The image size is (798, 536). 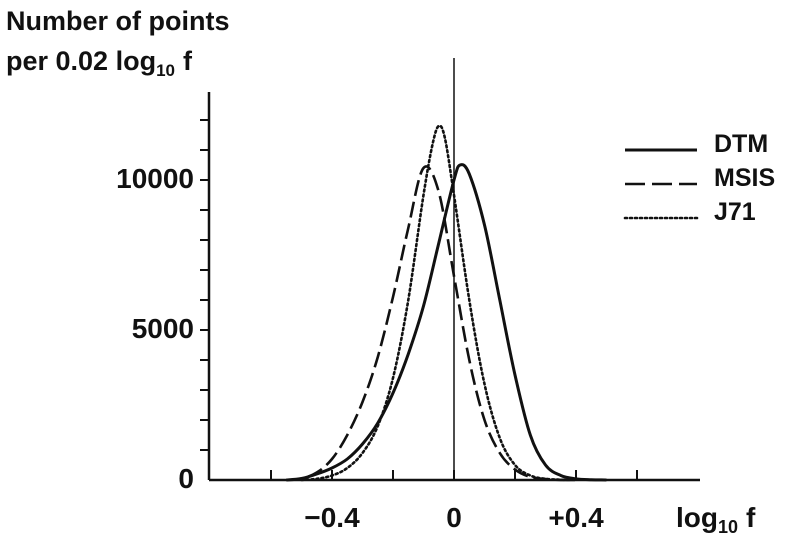 I want to click on legend-label: MSIS, so click(x=744, y=178).